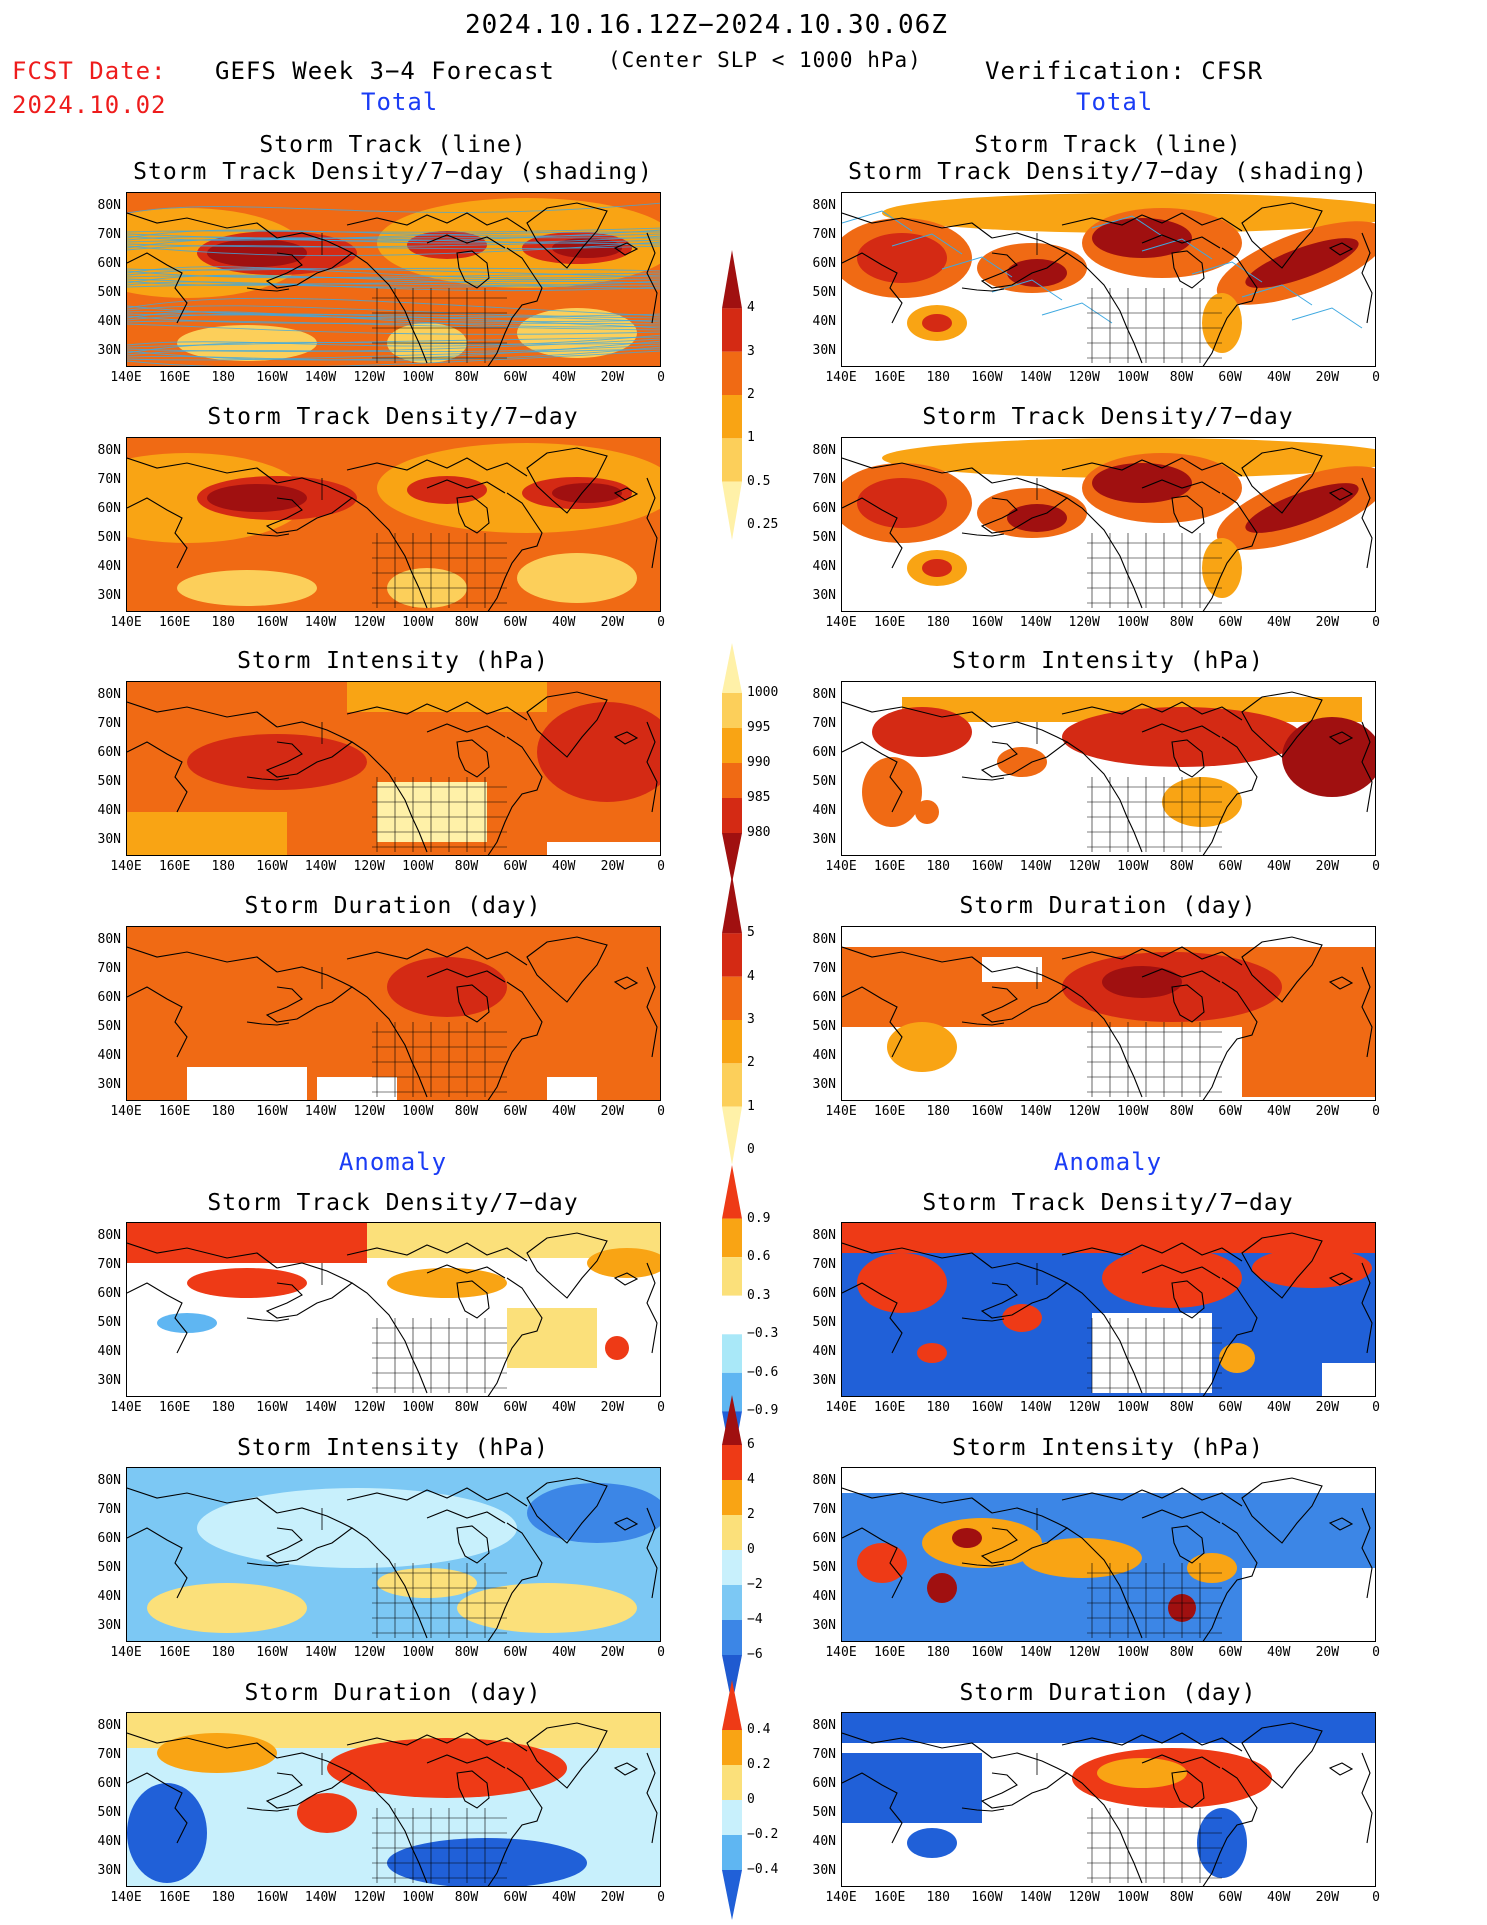 The height and width of the screenshot is (1925, 1487). I want to click on colorbar-density-total, so click(732, 395).